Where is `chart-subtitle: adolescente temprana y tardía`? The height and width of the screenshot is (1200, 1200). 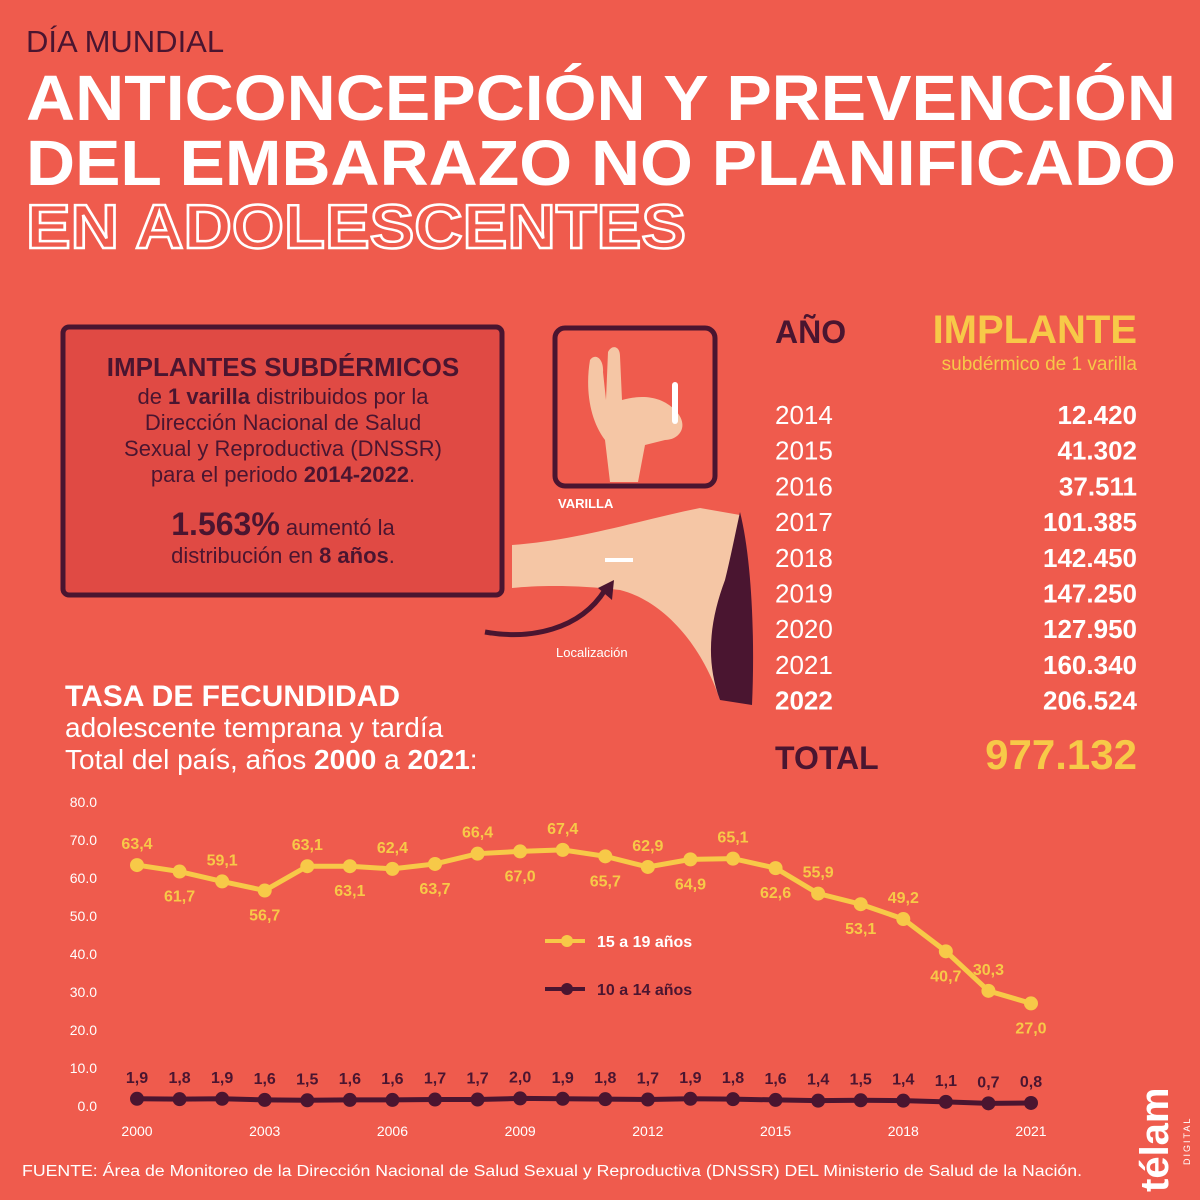 chart-subtitle: adolescente temprana y tardía is located at coordinates (254, 727).